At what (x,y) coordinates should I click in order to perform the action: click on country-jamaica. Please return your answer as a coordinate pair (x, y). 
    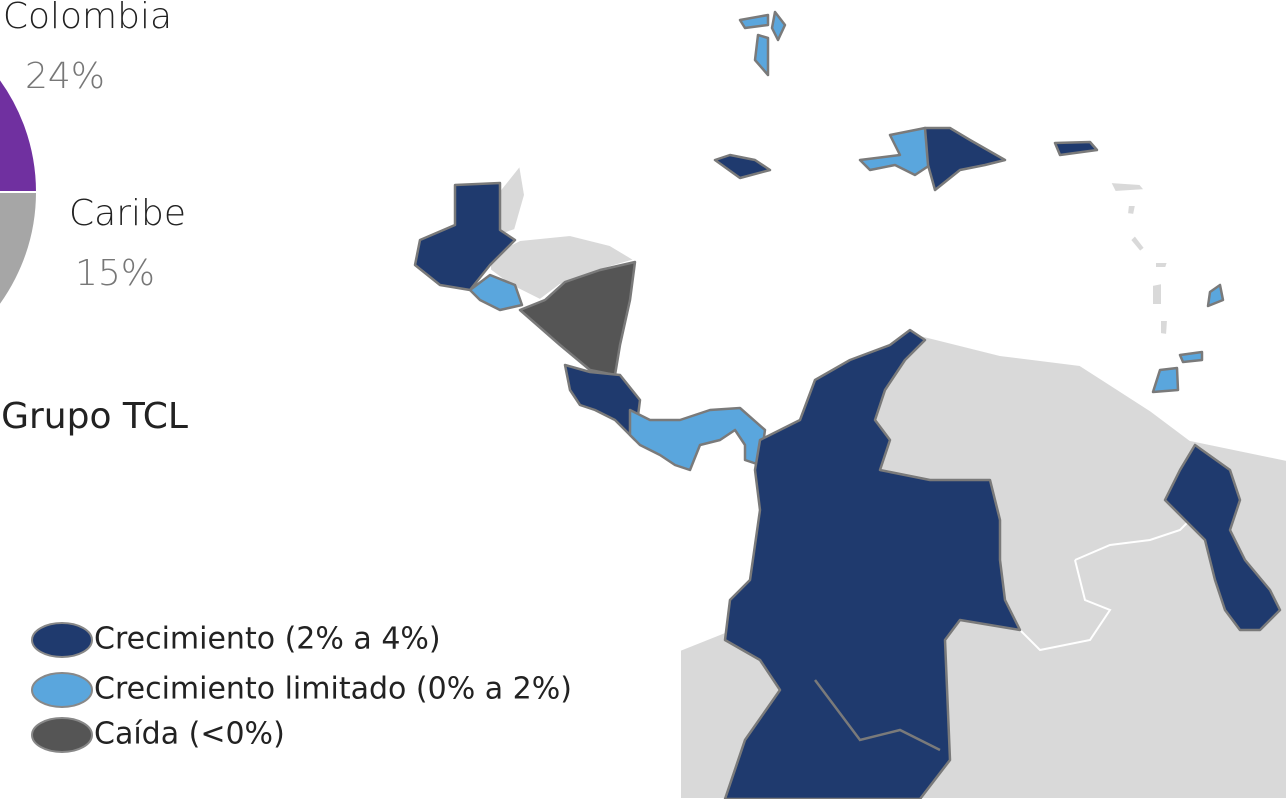
    Looking at the image, I should click on (742, 166).